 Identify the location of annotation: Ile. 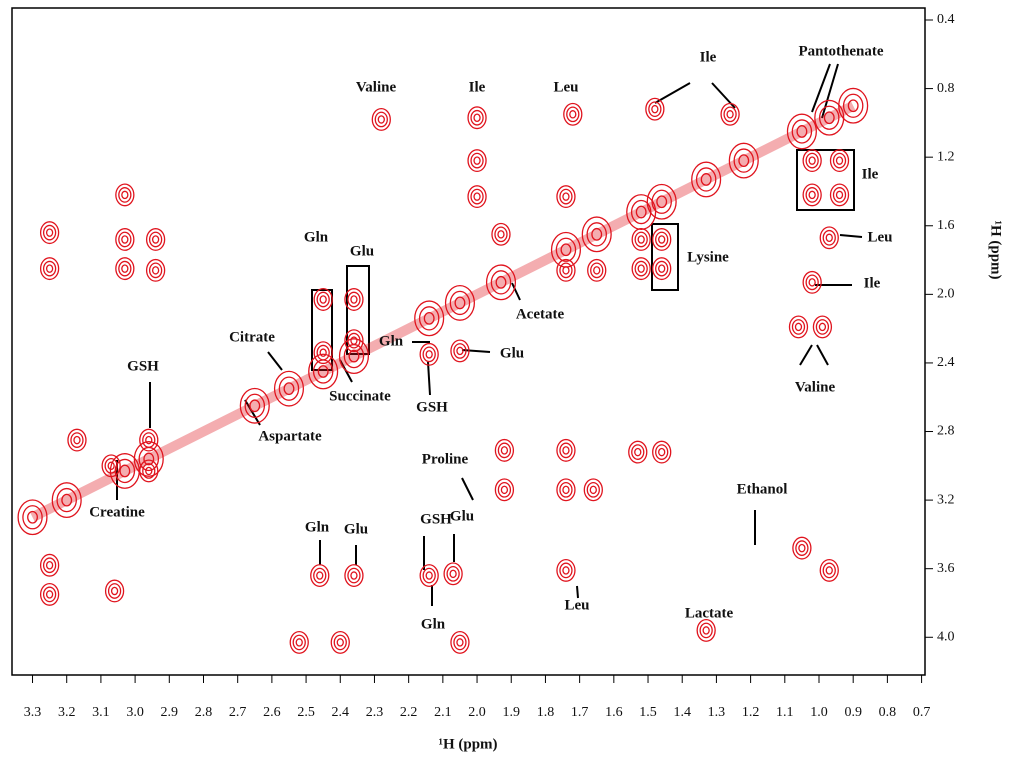
(870, 174).